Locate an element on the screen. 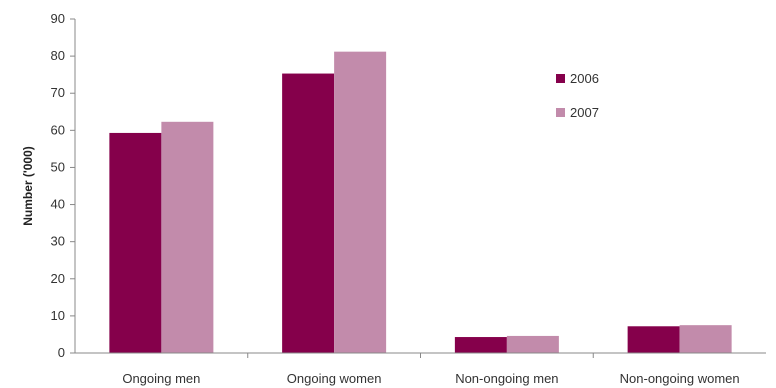 This screenshot has height=388, width=776. x-tick-label: Non-ongoing women is located at coordinates (680, 378).